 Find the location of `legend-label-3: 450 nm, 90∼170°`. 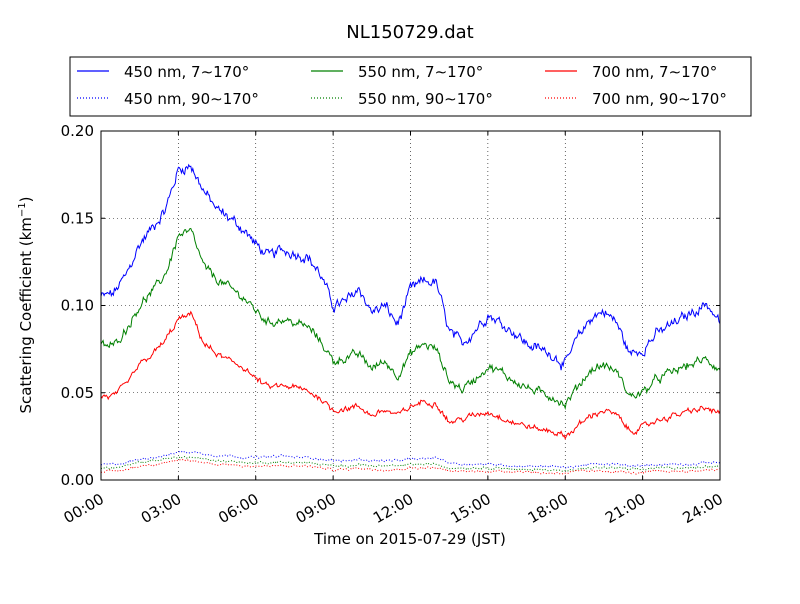

legend-label-3: 450 nm, 90∼170° is located at coordinates (191, 99).